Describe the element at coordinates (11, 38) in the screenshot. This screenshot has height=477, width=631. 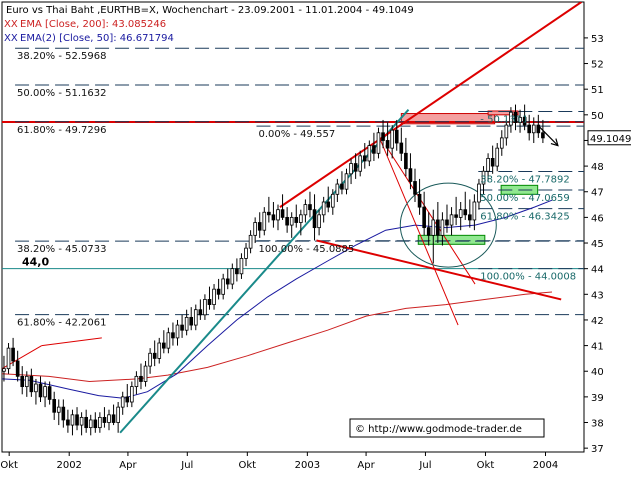
I see `legend-marker: XX` at that location.